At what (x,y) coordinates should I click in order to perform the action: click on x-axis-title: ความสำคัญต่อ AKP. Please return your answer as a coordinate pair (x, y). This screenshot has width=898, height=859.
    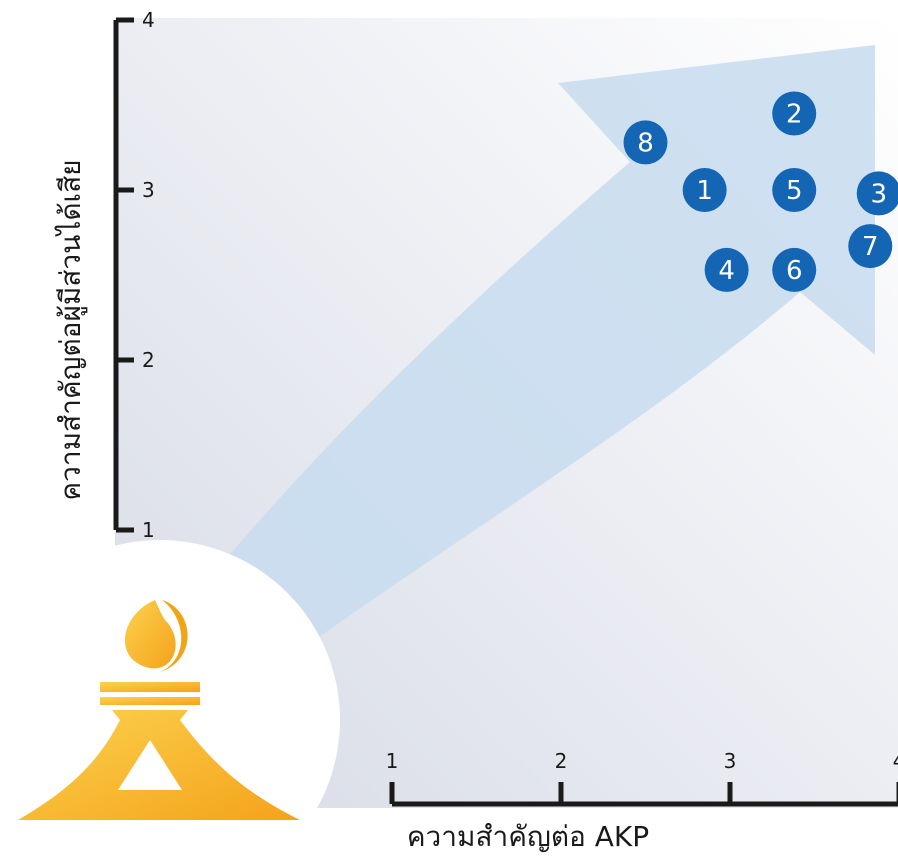
    Looking at the image, I should click on (528, 836).